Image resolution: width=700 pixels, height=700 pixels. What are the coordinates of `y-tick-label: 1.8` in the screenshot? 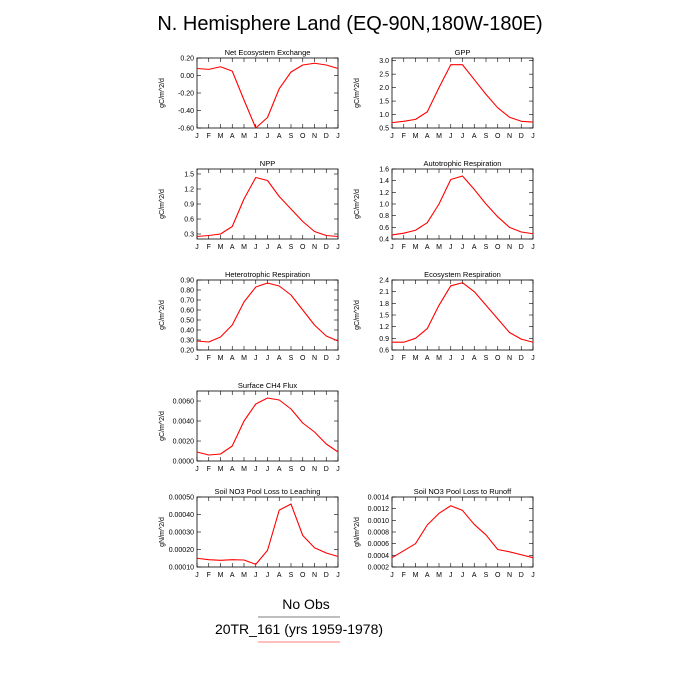 It's located at (384, 304).